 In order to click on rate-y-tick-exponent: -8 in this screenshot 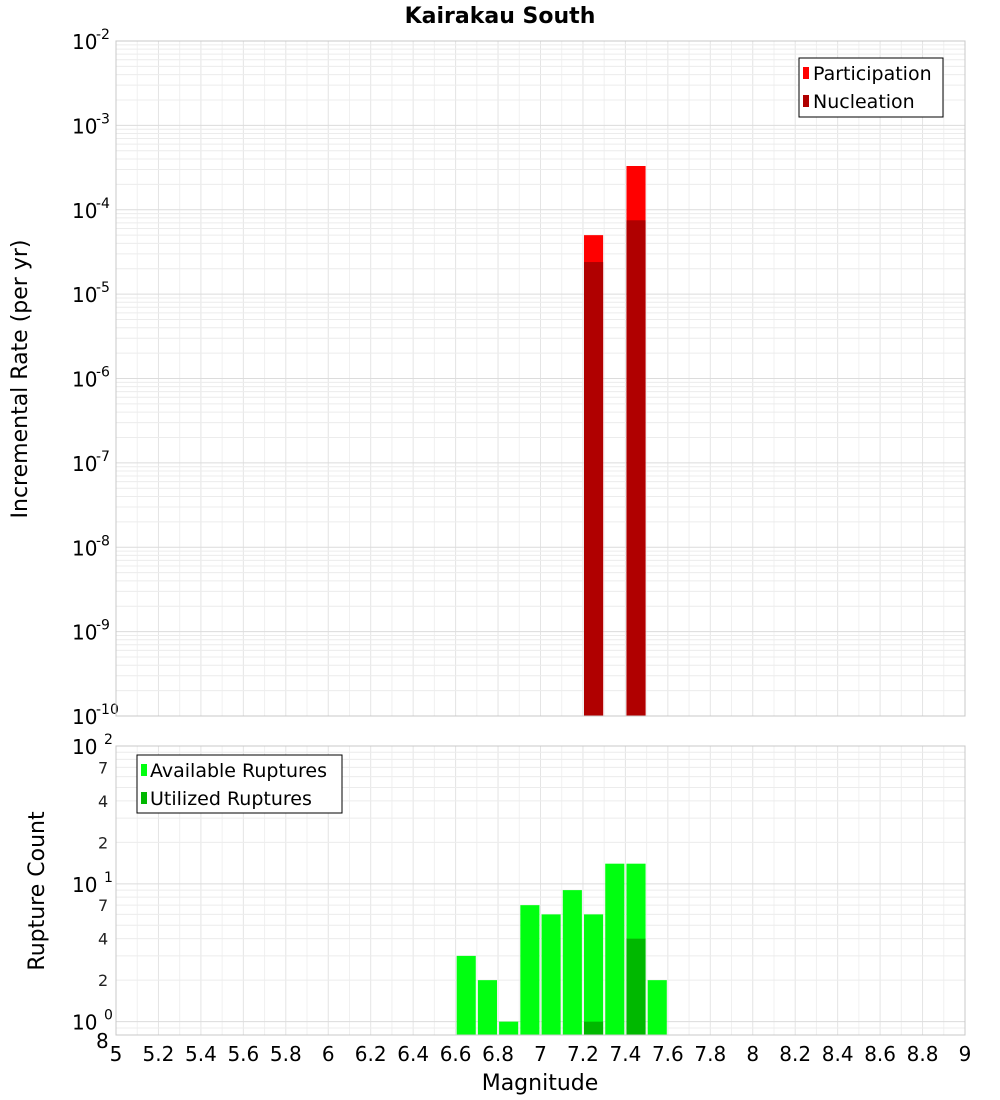, I will do `click(103, 541)`.